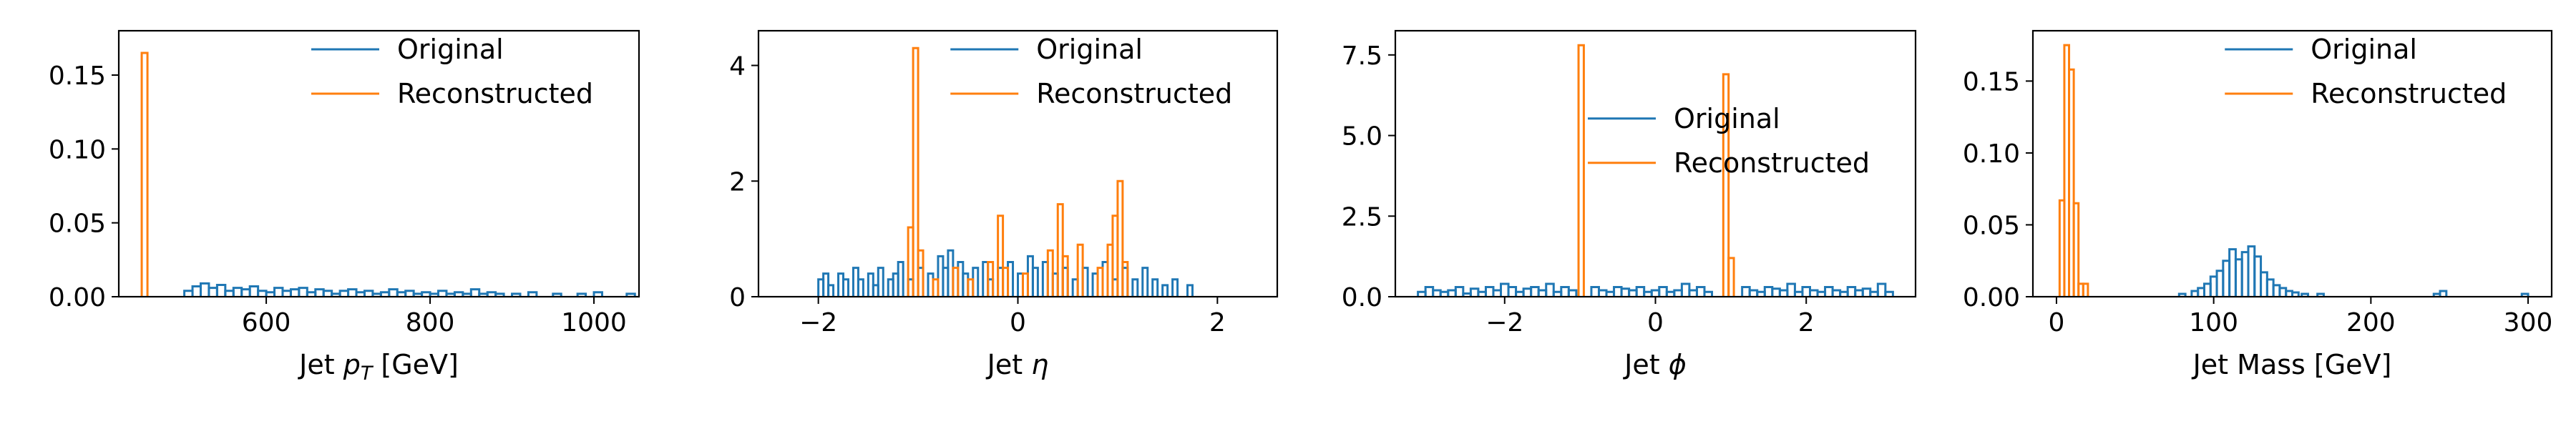 The image size is (2576, 429). I want to click on x-axis-label: Jet Mass [GeV], so click(2292, 364).